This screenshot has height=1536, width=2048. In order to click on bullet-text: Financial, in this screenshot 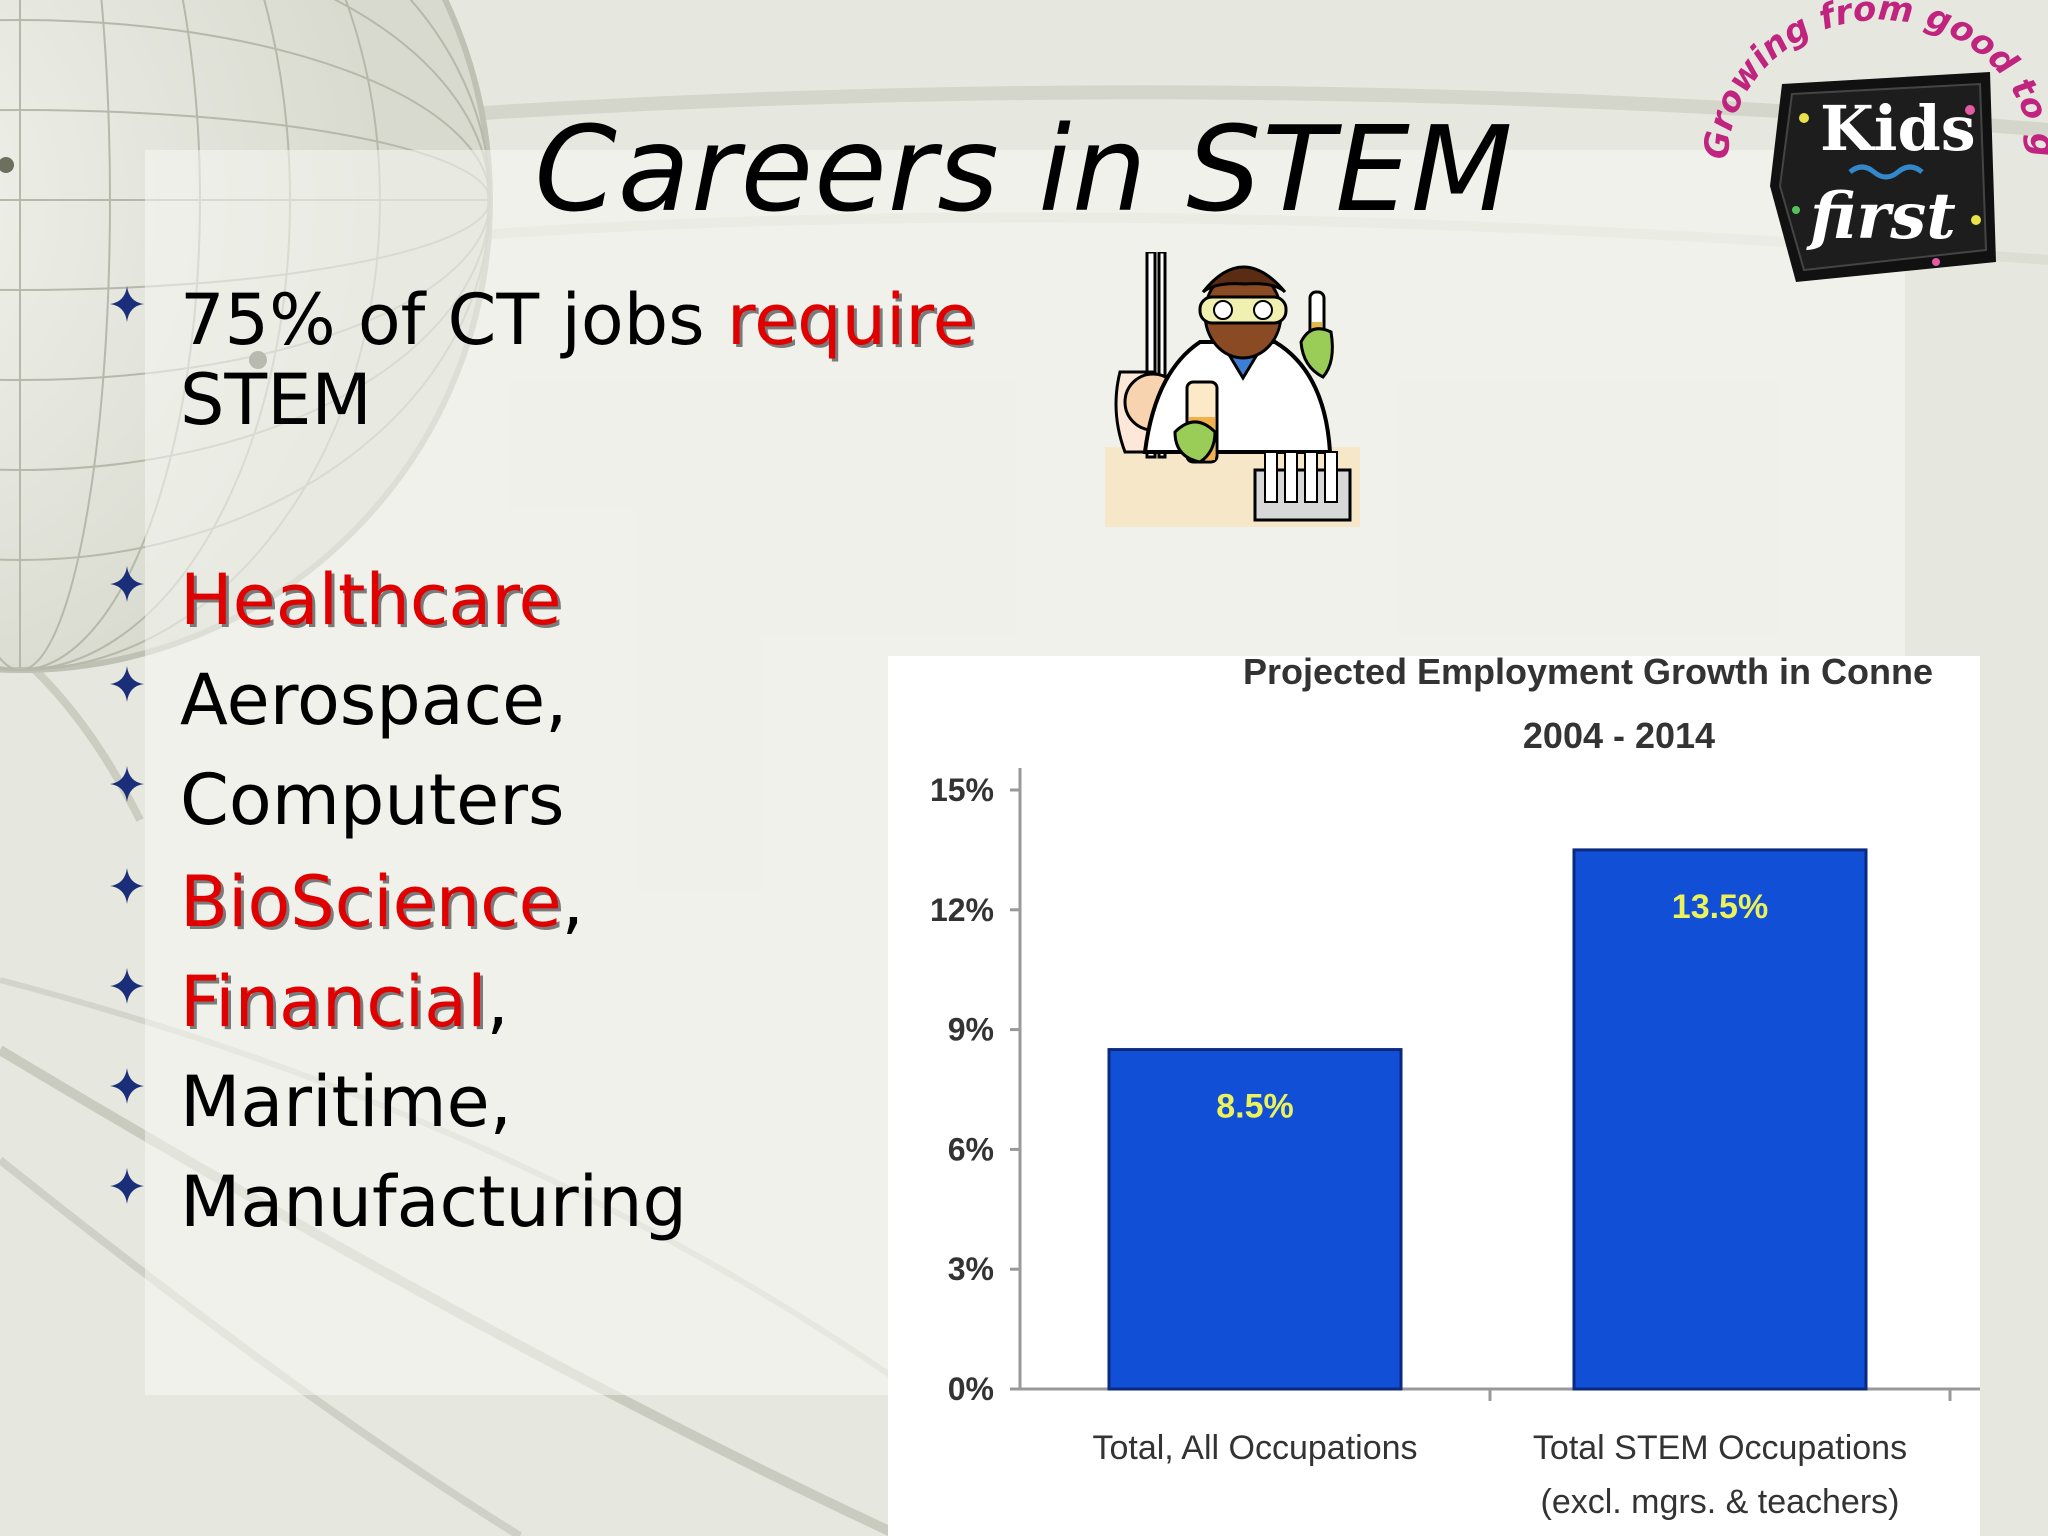, I will do `click(344, 1002)`.